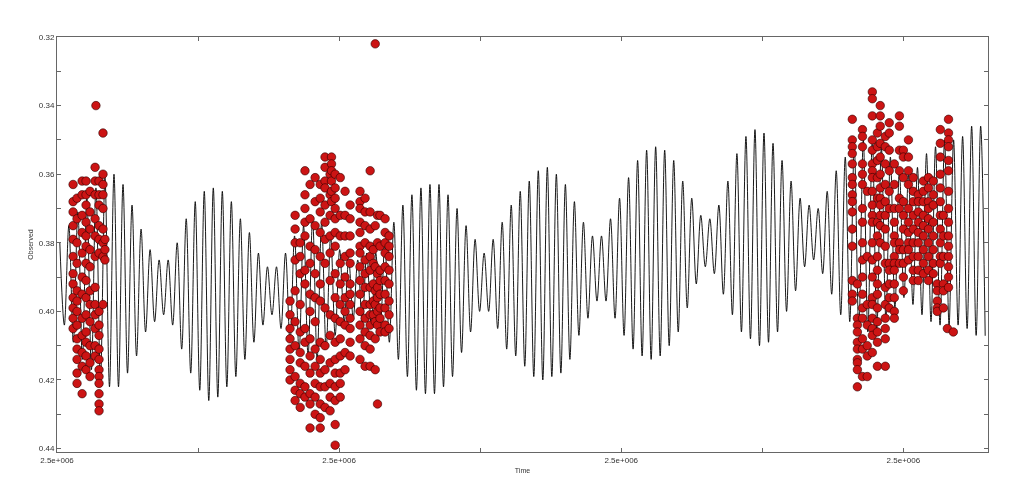  Describe the element at coordinates (46, 106) in the screenshot. I see `y-tick-label: 0.34` at that location.